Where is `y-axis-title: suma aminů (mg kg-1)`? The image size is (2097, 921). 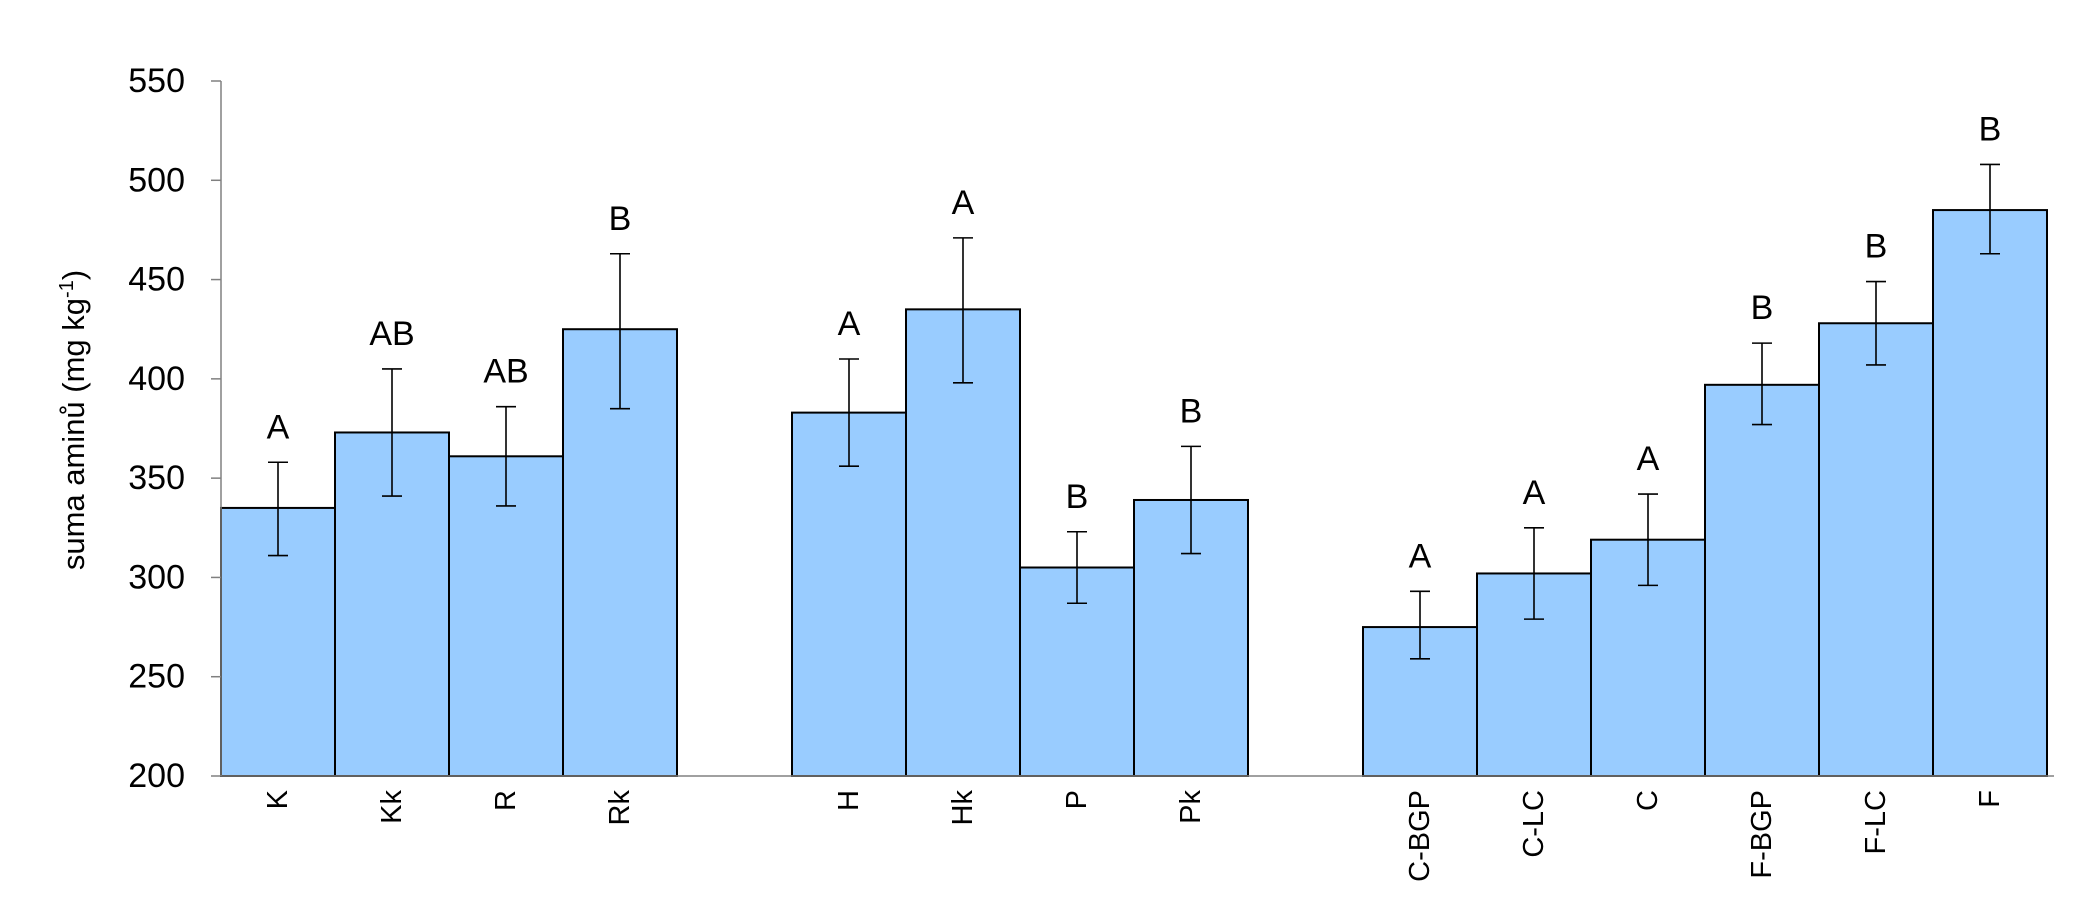
y-axis-title: suma aminů (mg kg-1) is located at coordinates (73, 420).